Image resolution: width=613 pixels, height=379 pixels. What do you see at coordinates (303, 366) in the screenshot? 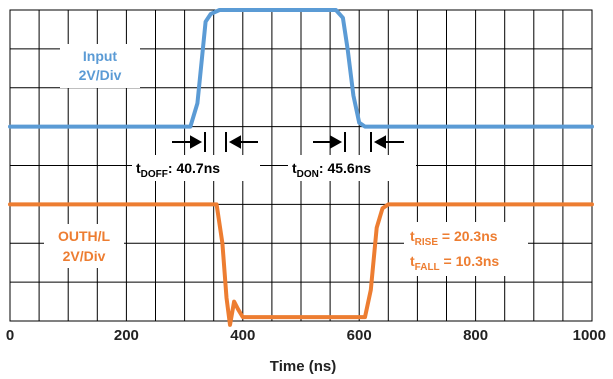
I see `x-axis-title: Time (ns)` at bounding box center [303, 366].